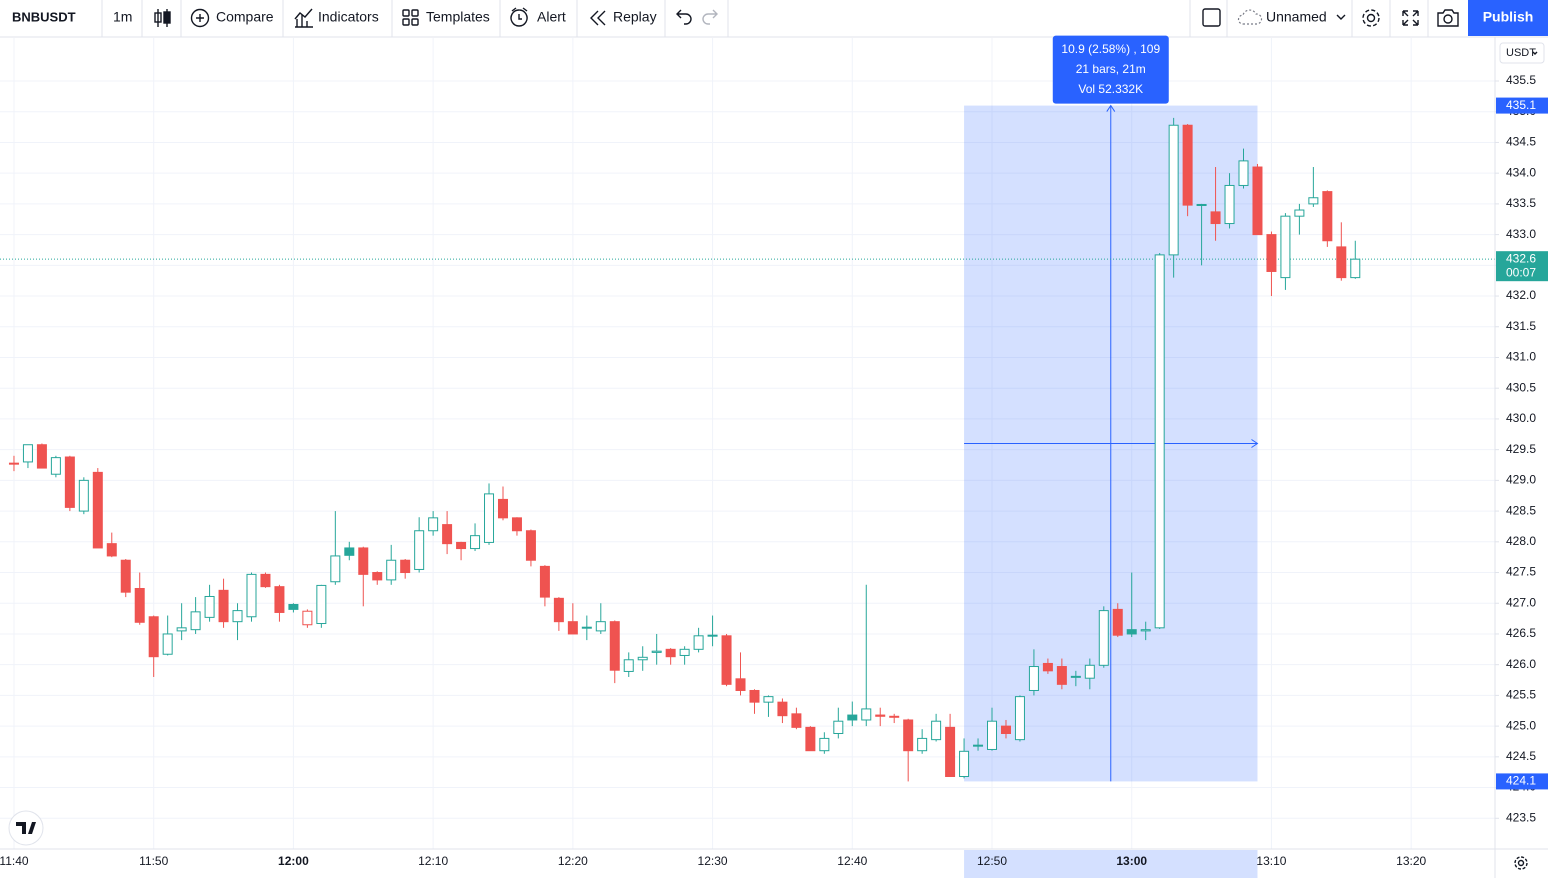  What do you see at coordinates (200, 18) in the screenshot?
I see `compare-icon` at bounding box center [200, 18].